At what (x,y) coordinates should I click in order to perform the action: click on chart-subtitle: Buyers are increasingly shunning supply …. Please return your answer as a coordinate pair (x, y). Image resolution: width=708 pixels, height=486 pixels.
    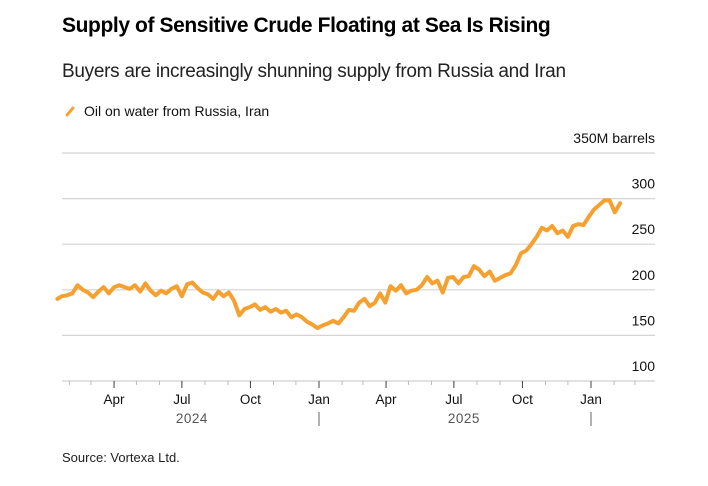
    Looking at the image, I should click on (314, 71).